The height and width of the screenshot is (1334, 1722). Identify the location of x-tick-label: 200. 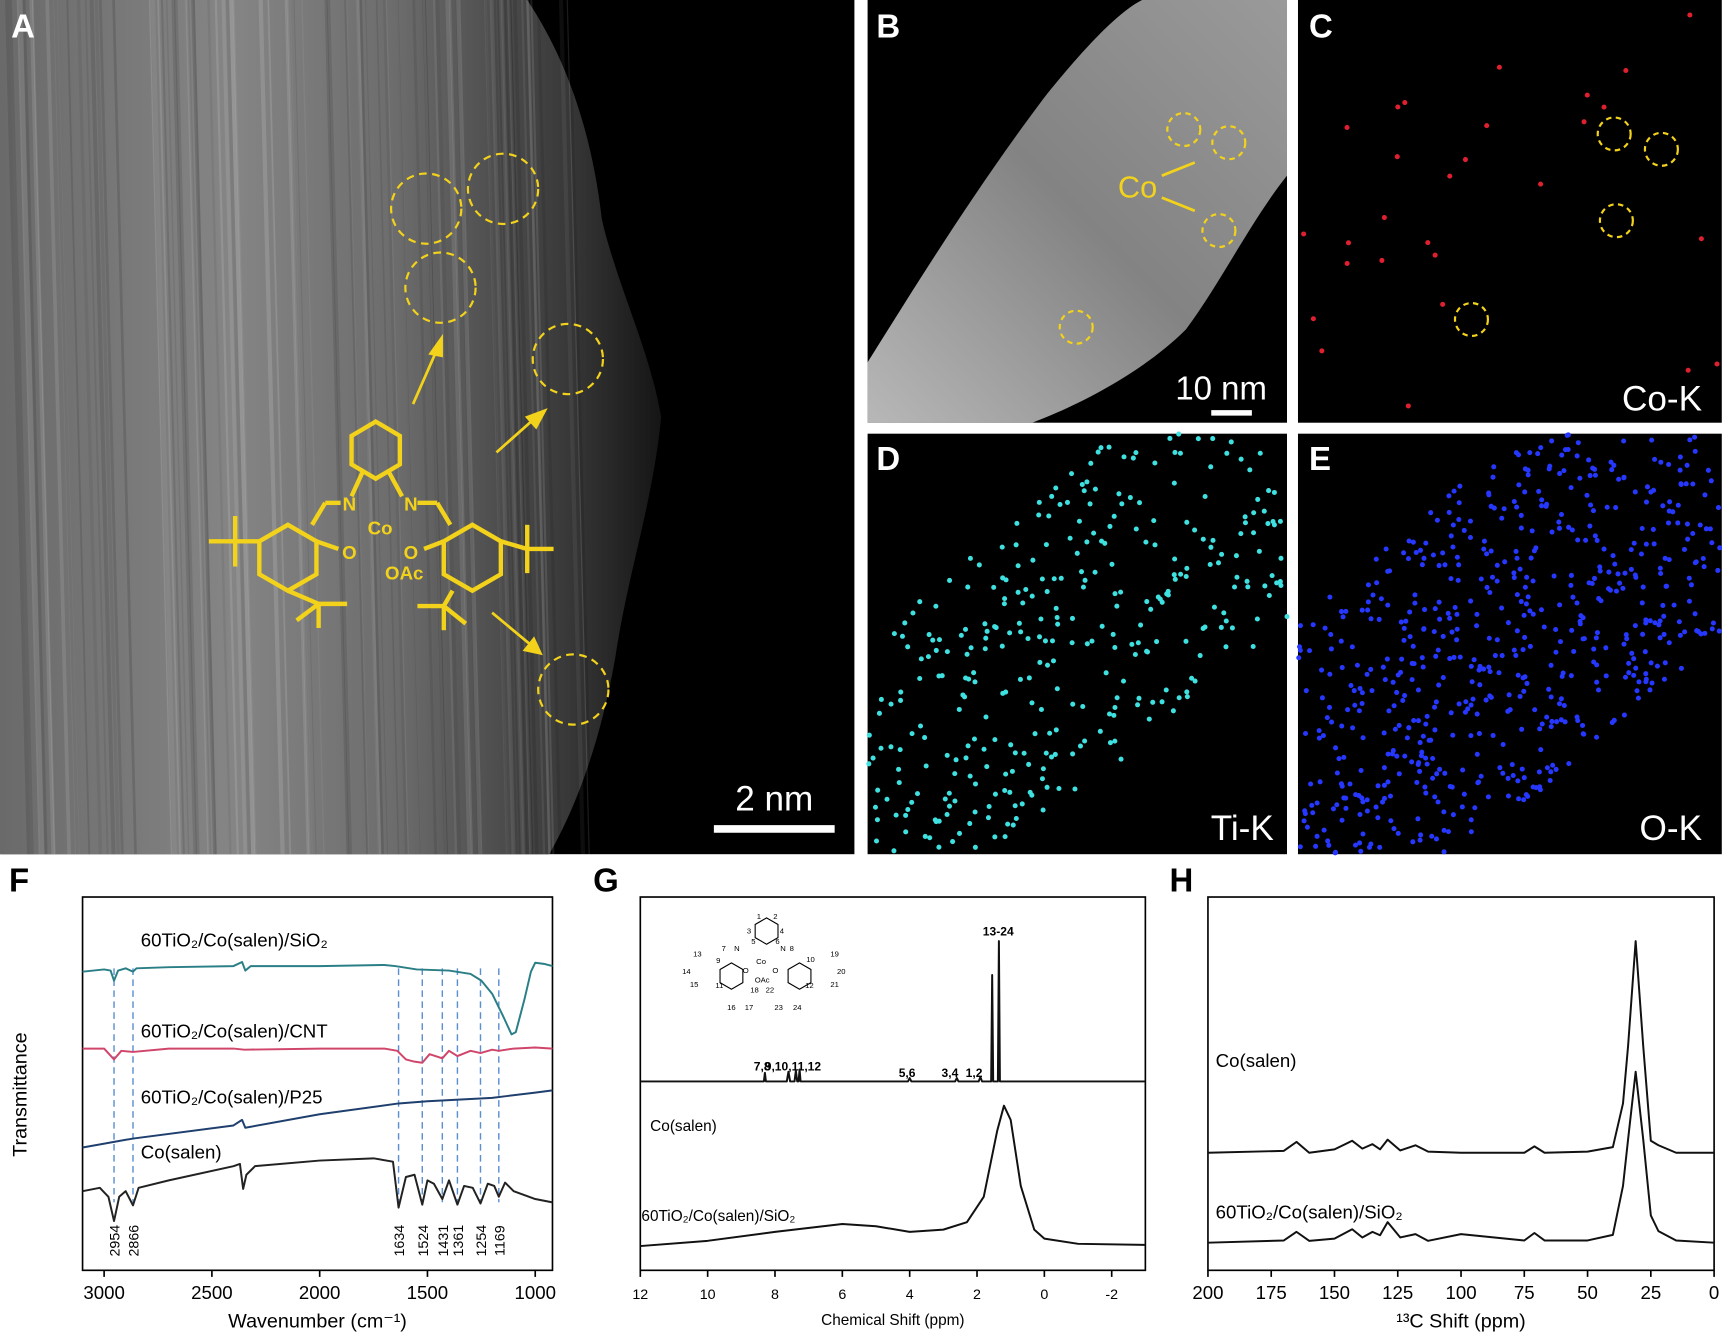
(1207, 1292).